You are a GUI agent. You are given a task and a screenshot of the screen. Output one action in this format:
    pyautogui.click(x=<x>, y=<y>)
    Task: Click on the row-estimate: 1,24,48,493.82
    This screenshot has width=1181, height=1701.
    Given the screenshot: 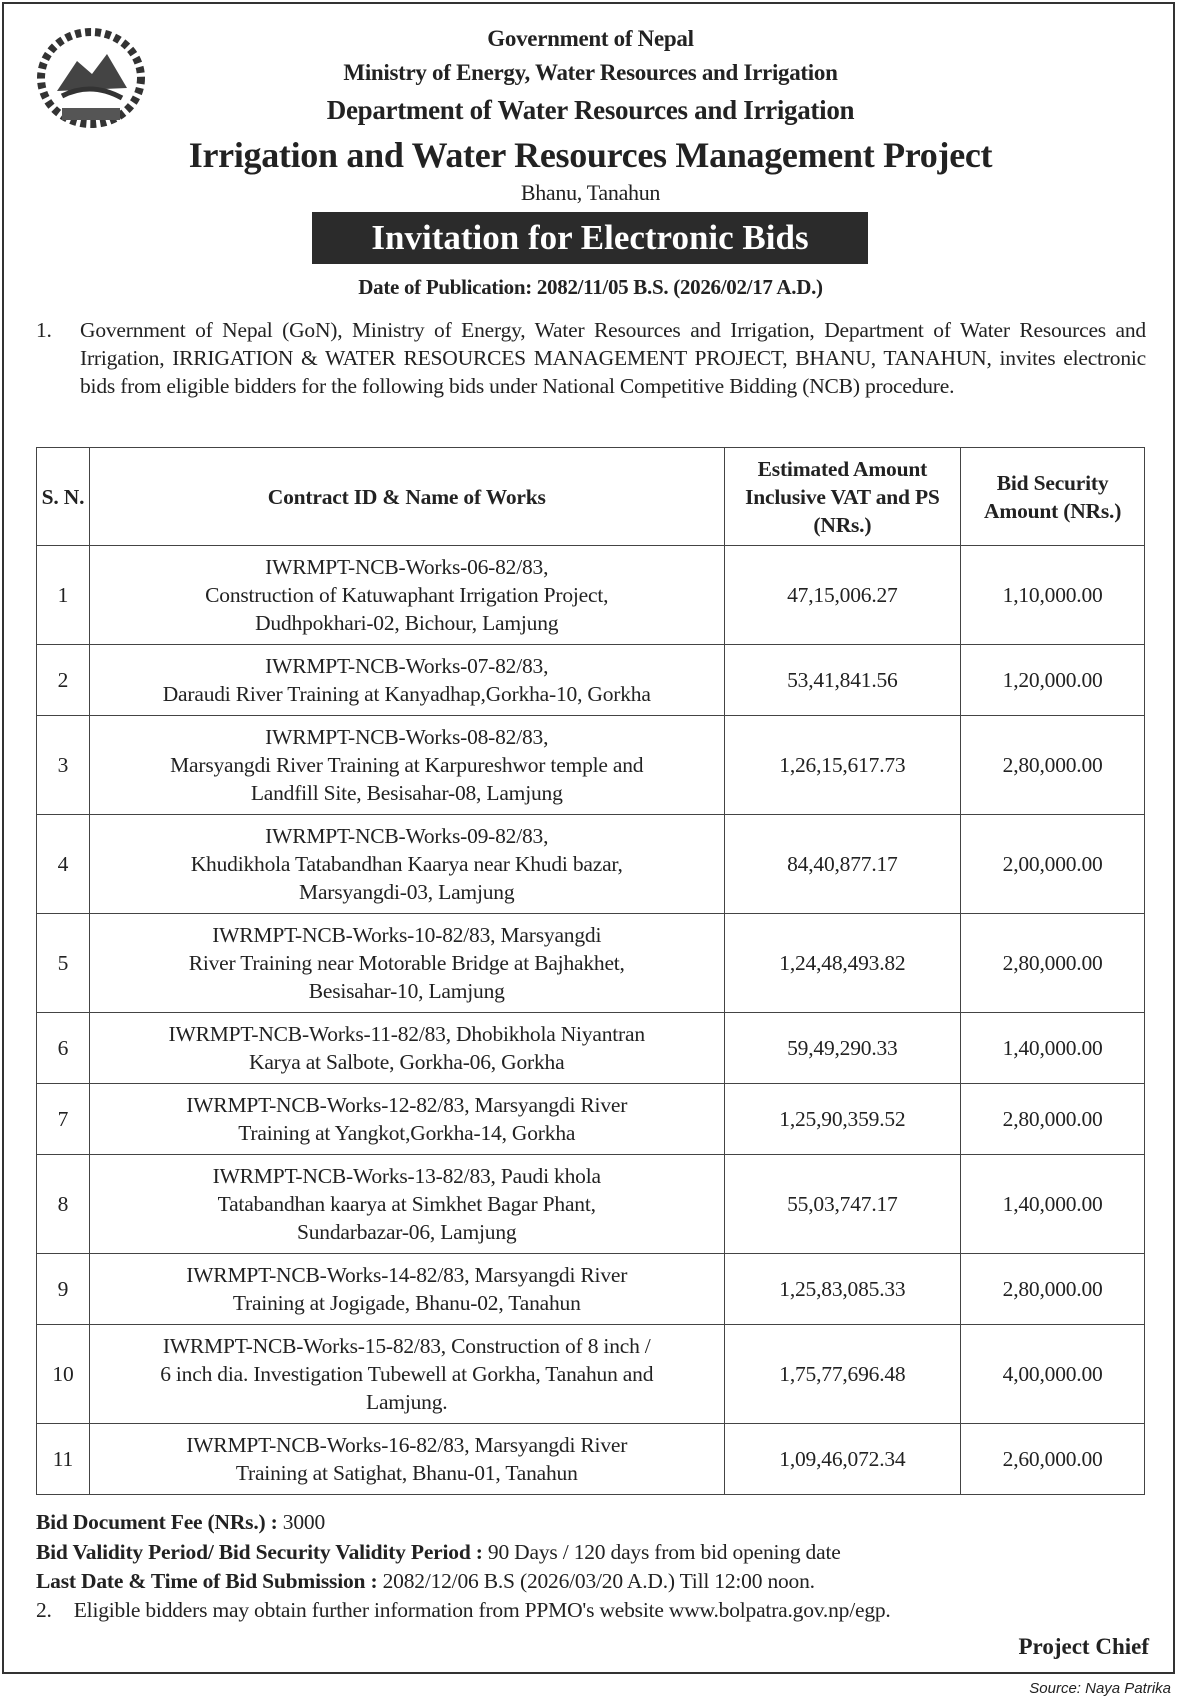 What is the action you would take?
    pyautogui.click(x=842, y=963)
    